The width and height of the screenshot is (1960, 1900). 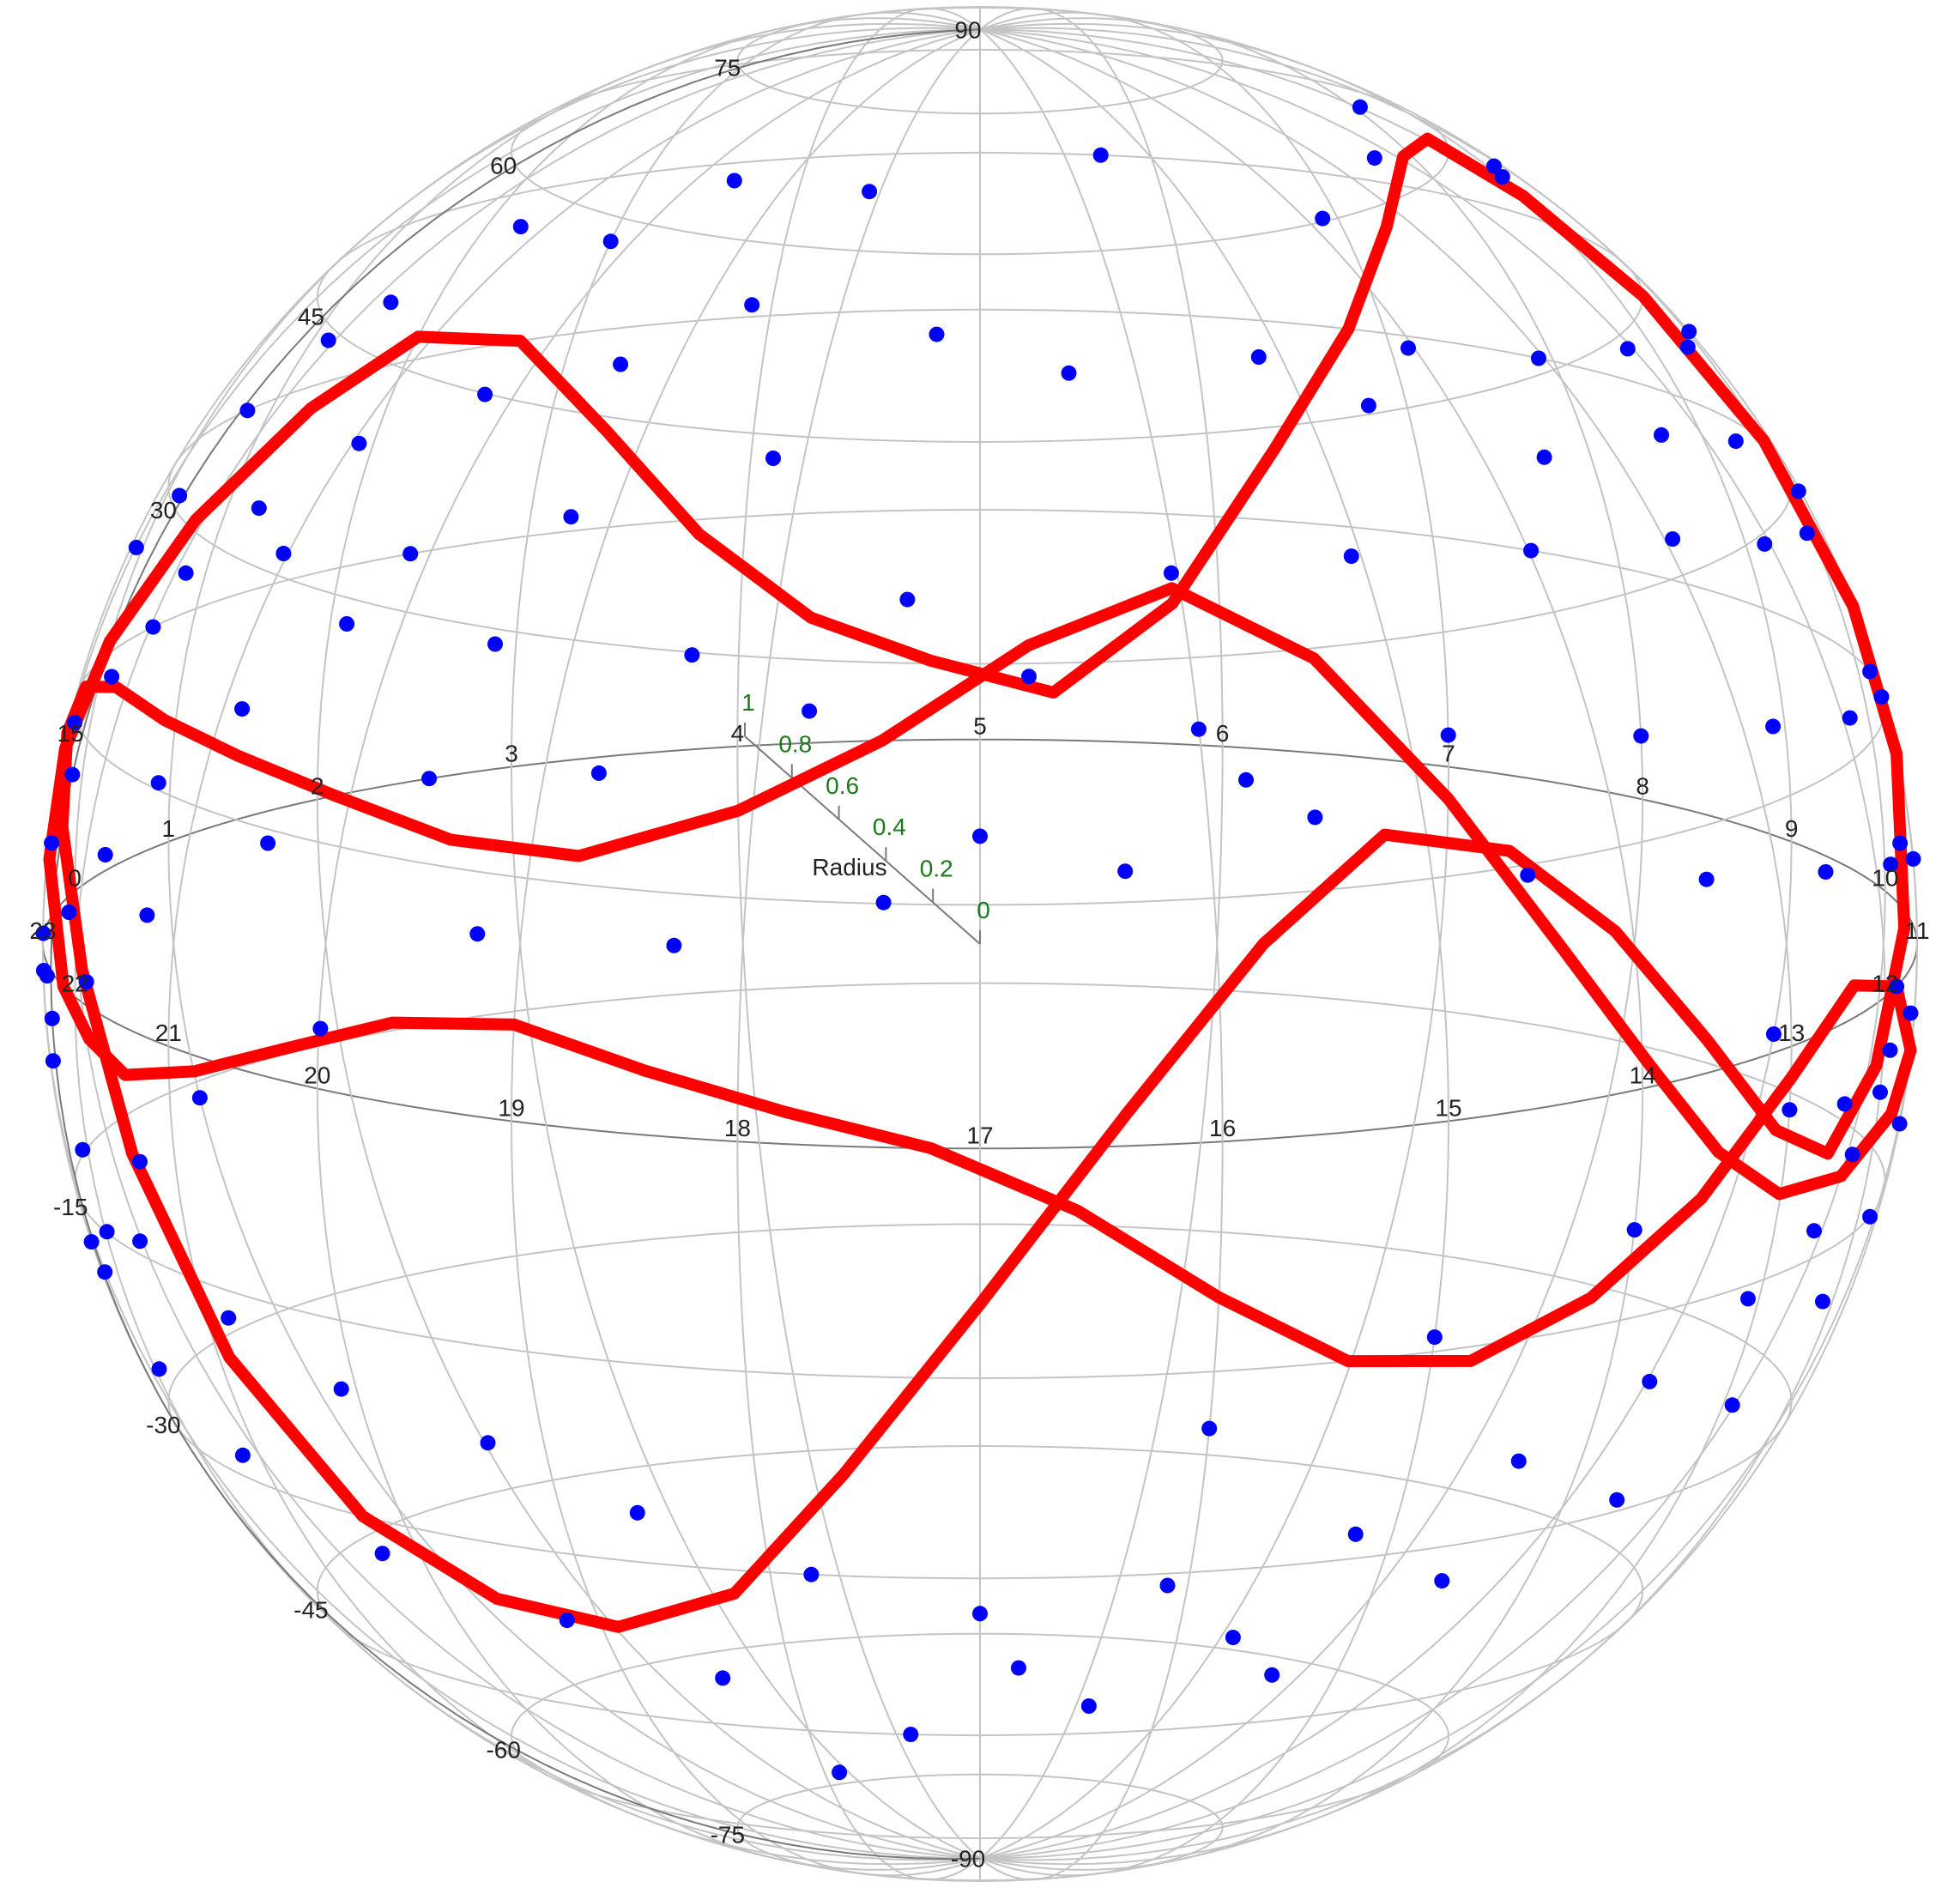 I want to click on dec-tick-label: 60, so click(x=503, y=166).